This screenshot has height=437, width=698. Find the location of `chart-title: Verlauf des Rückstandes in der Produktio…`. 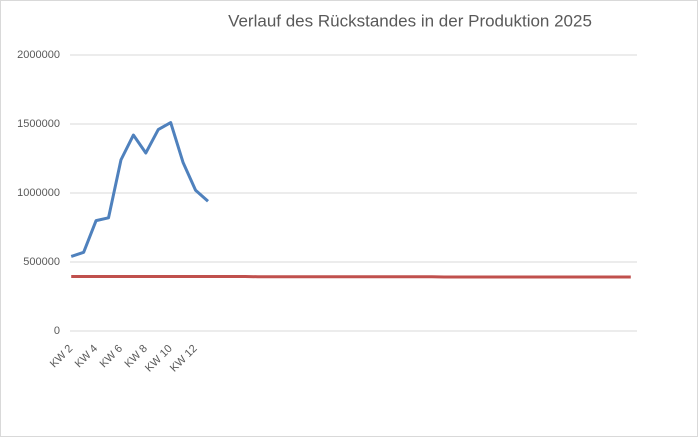

chart-title: Verlauf des Rückstandes in der Produktio… is located at coordinates (410, 20).